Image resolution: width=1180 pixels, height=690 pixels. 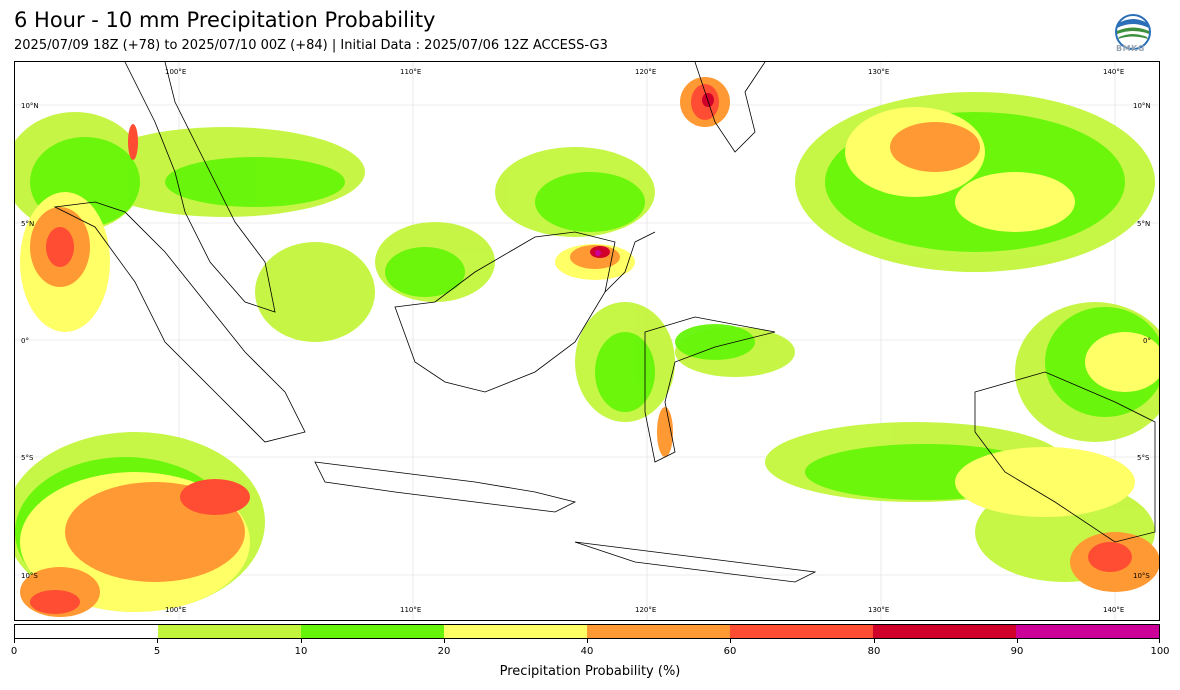 I want to click on colorbar-tick-label: 100, so click(x=1160, y=651).